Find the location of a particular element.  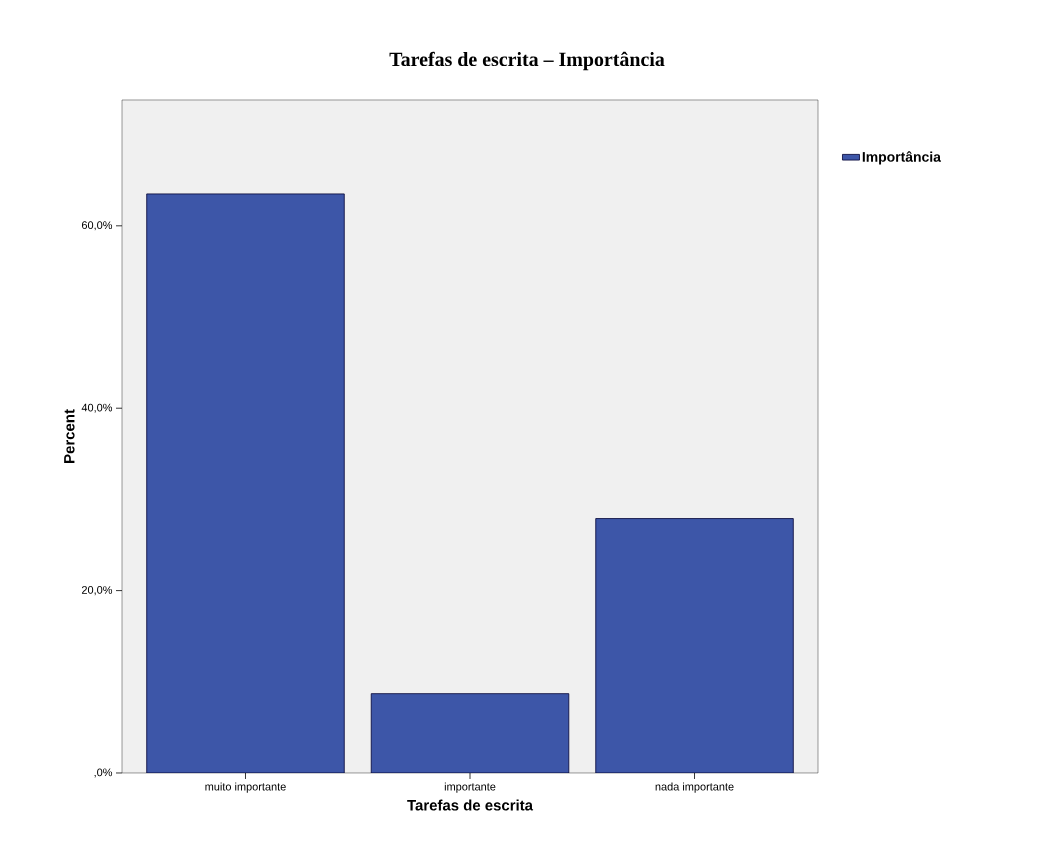

legend-label: Importância is located at coordinates (902, 158).